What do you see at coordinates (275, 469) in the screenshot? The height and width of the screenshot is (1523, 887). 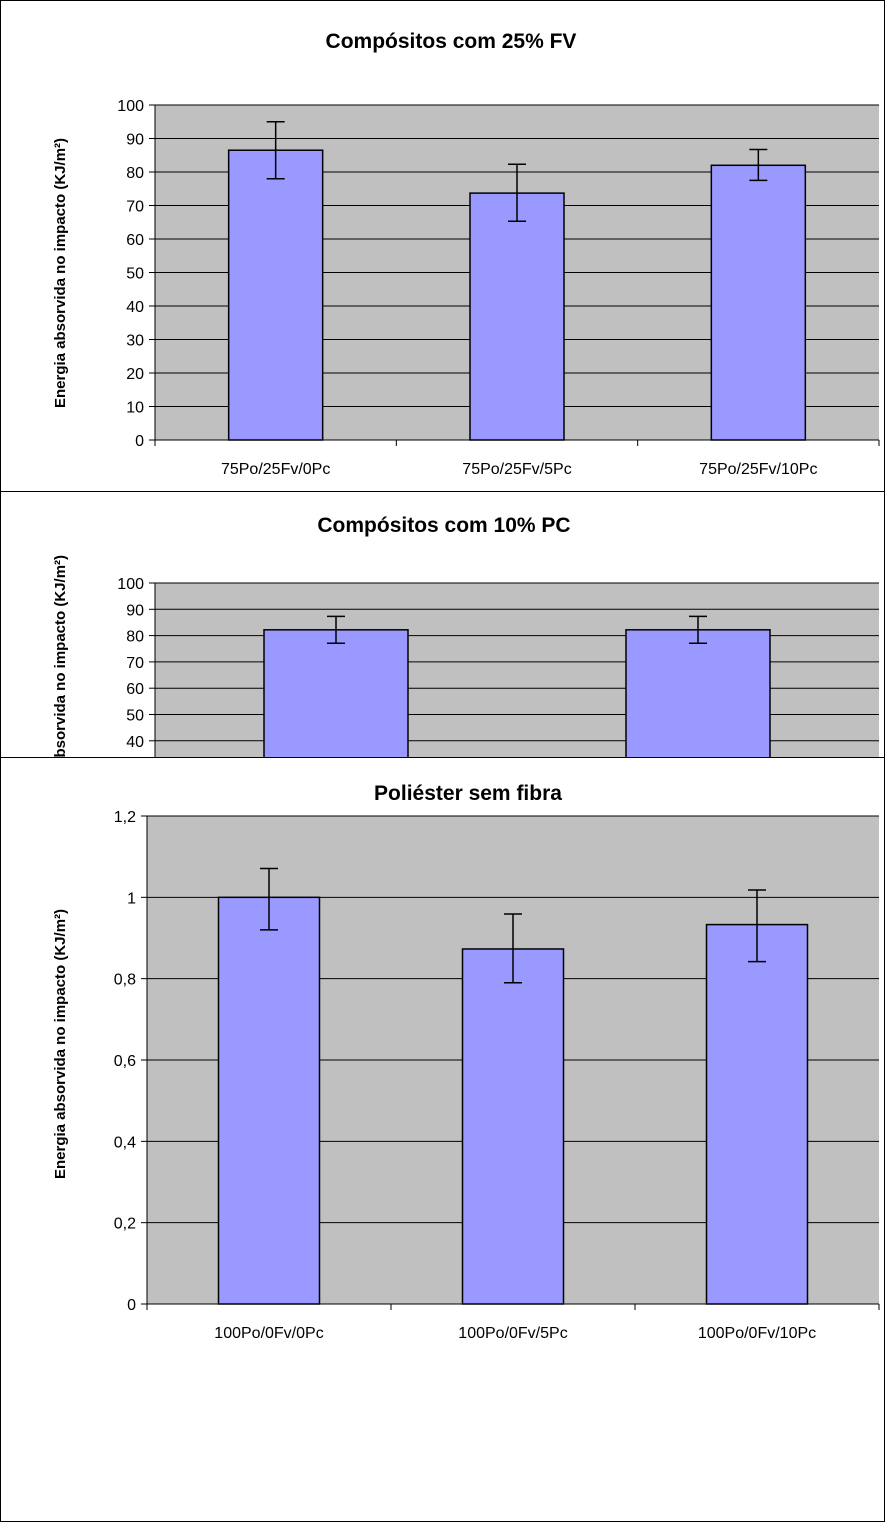 I see `x-category-label: 75Po/25Fv/0Pc` at bounding box center [275, 469].